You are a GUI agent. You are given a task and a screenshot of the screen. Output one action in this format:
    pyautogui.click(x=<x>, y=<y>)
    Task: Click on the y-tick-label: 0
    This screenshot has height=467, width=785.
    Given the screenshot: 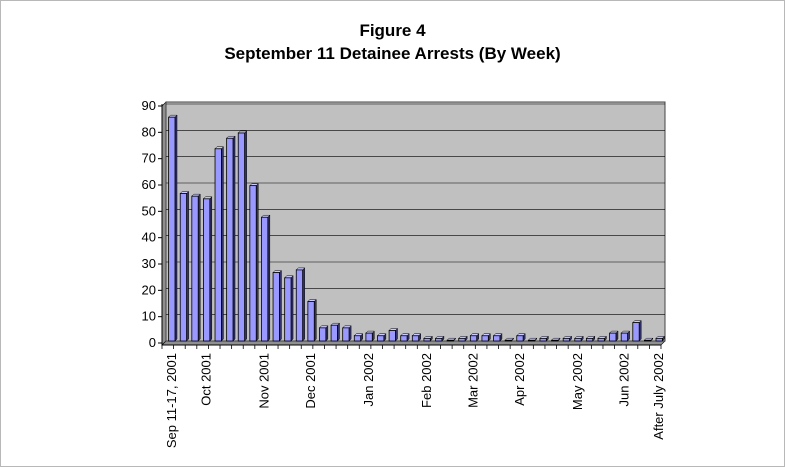 What is the action you would take?
    pyautogui.click(x=152, y=342)
    